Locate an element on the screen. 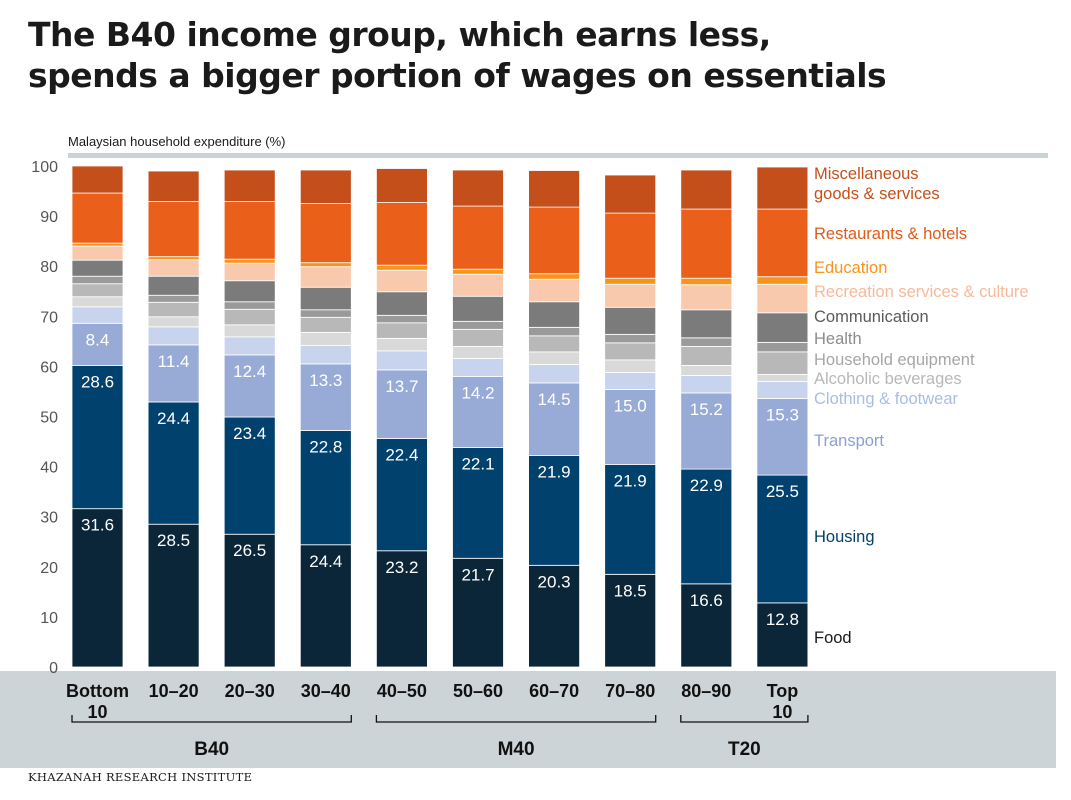  bar-stack: 26.5 23.4 12.4 is located at coordinates (249, 418).